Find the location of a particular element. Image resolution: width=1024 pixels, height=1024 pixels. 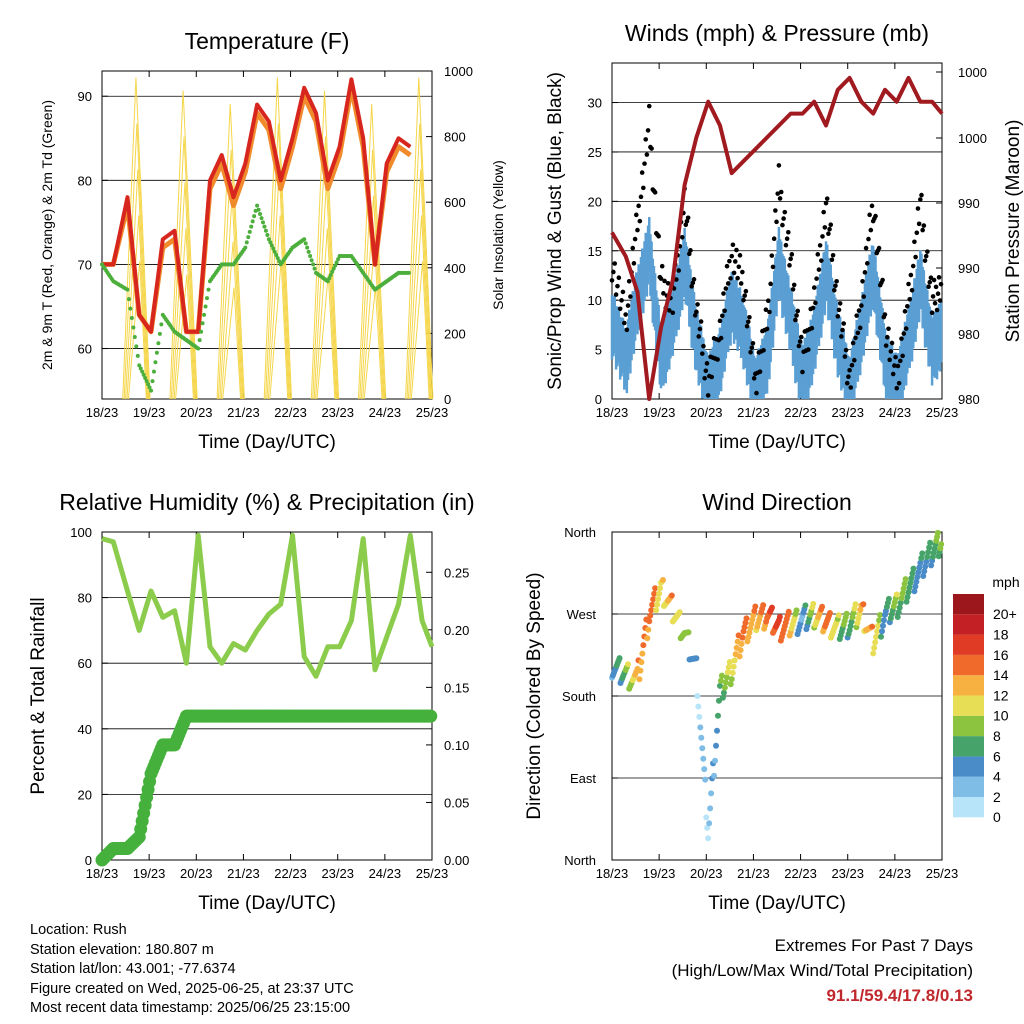

temp-title: Temperature (F) is located at coordinates (267, 41).